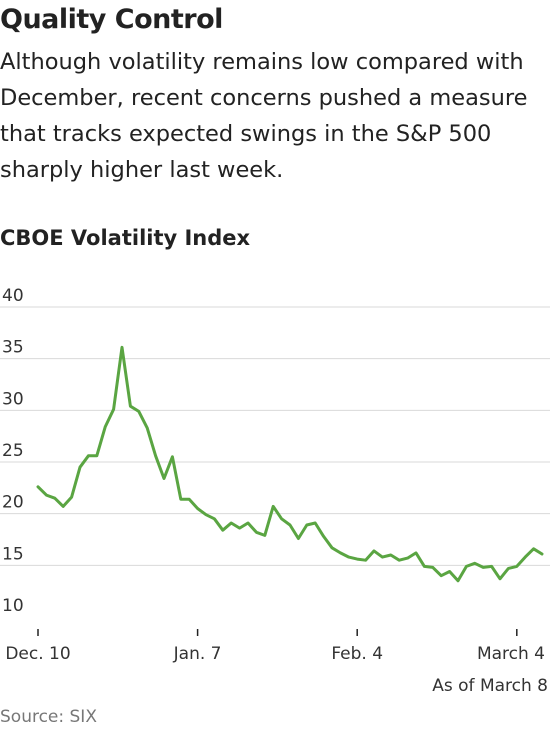 The height and width of the screenshot is (733, 550). Describe the element at coordinates (13, 399) in the screenshot. I see `y-tick-label: 30` at that location.